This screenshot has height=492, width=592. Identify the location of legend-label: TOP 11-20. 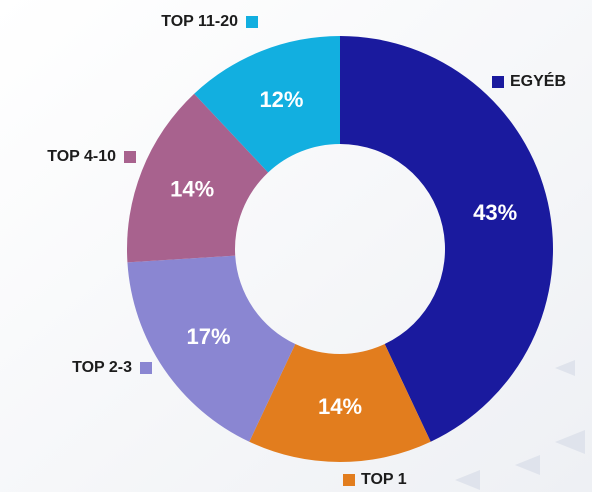
(199, 21).